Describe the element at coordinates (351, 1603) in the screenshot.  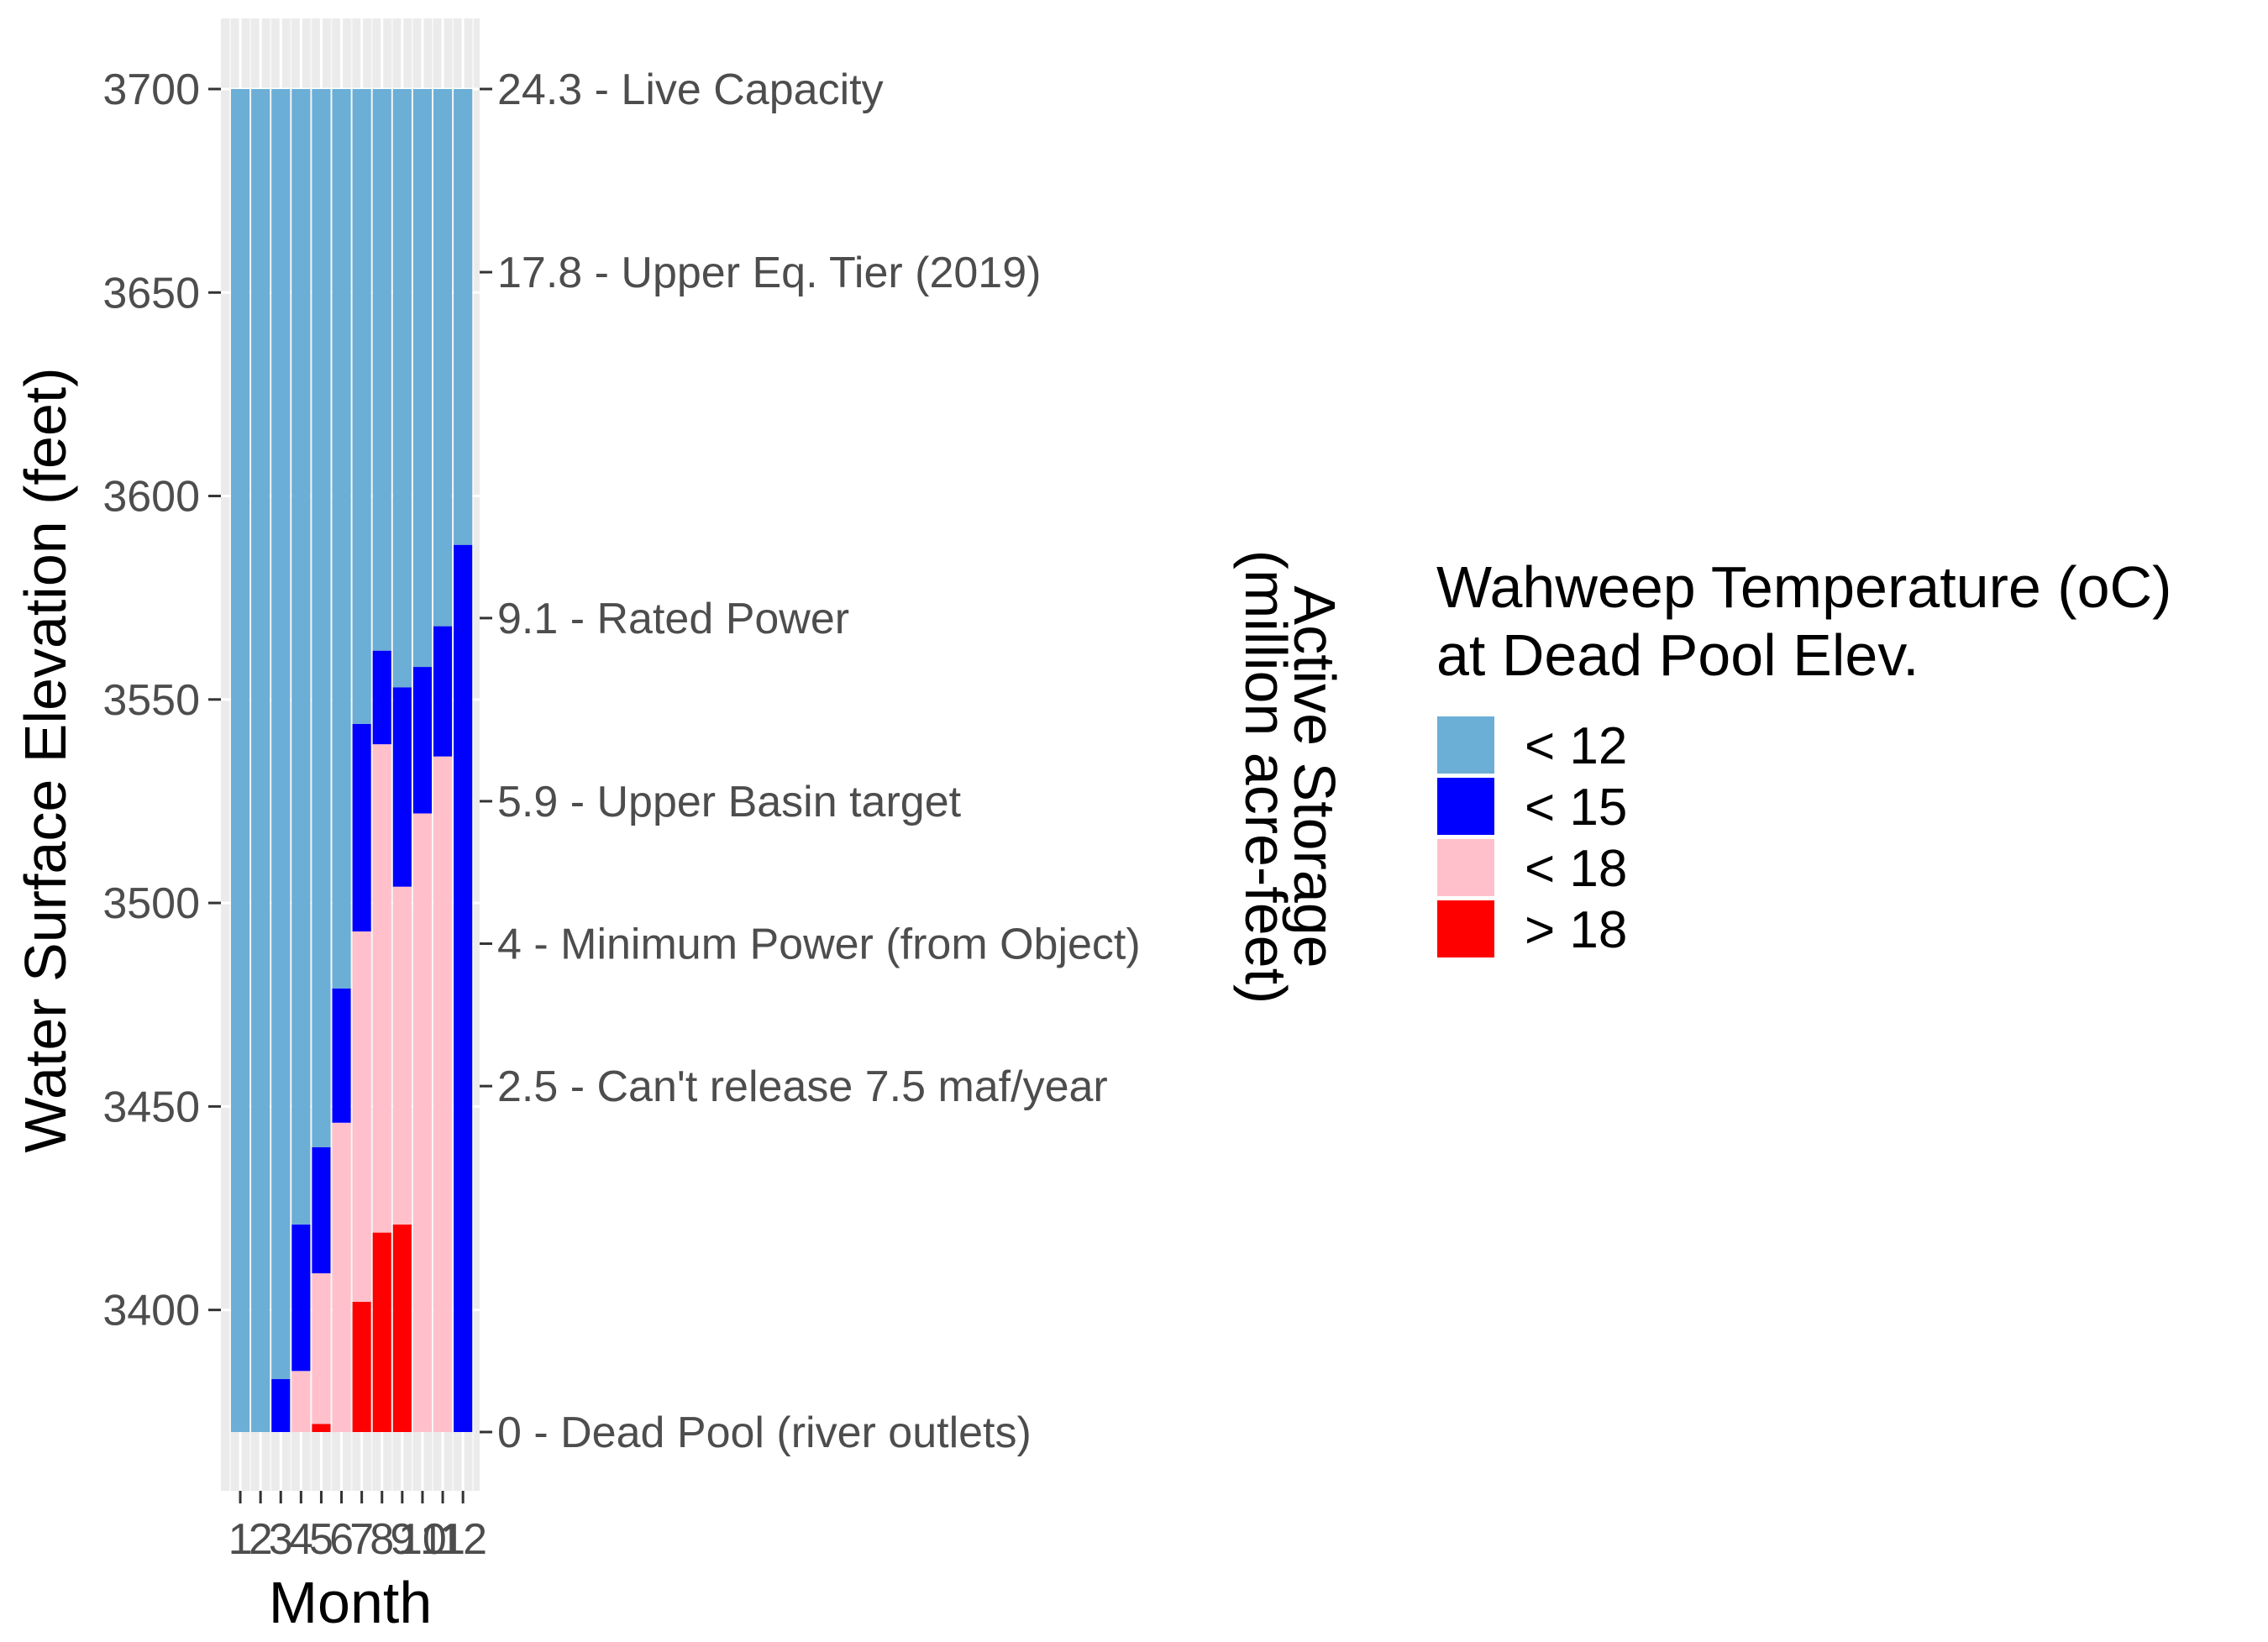
I see `x-axis-title: Month` at that location.